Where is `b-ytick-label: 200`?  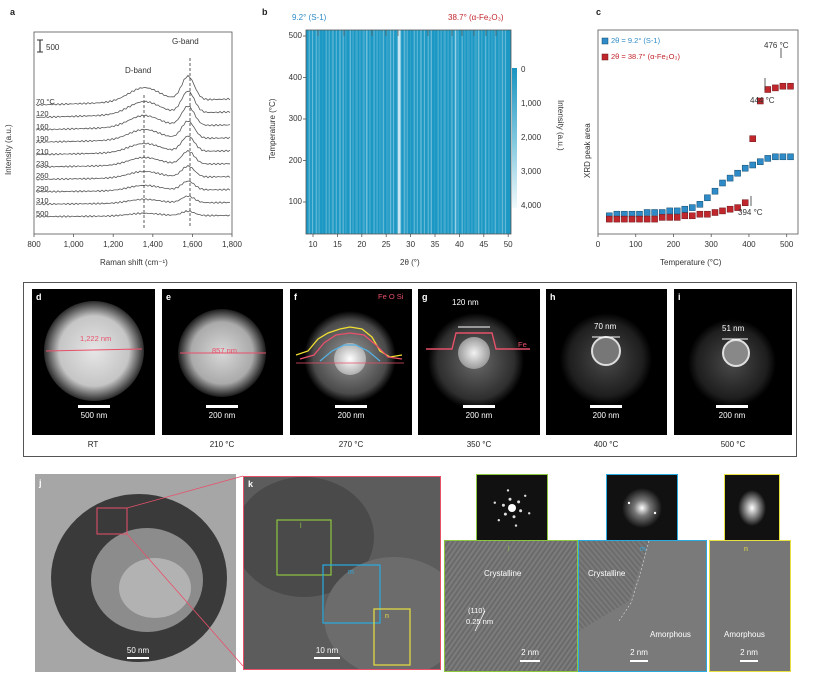 b-ytick-label: 200 is located at coordinates (295, 160).